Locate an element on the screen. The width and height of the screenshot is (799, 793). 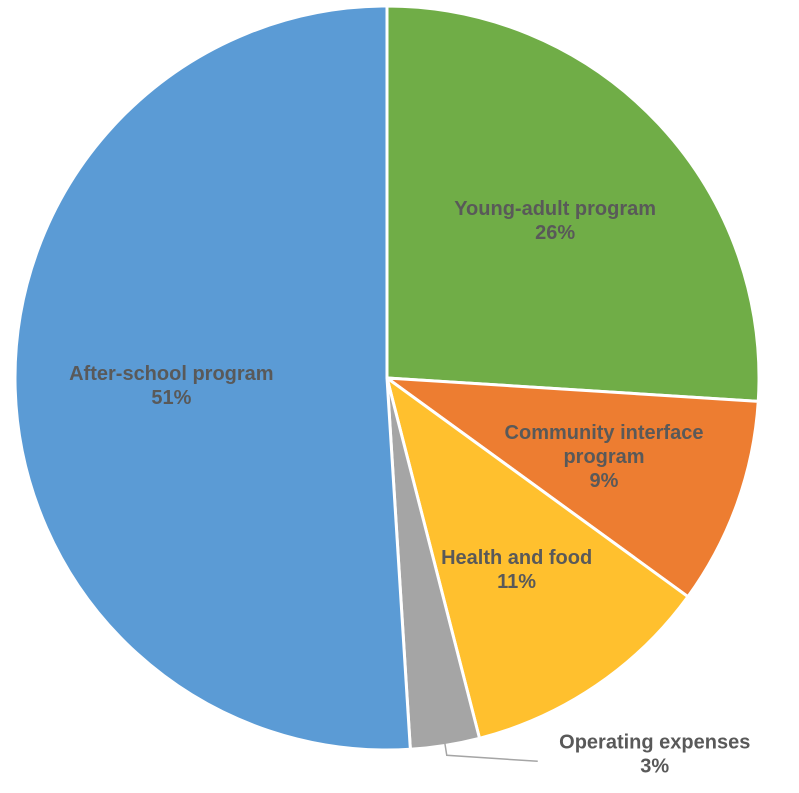
slice-label-community-interface-program-0: Community interface is located at coordinates (604, 433).